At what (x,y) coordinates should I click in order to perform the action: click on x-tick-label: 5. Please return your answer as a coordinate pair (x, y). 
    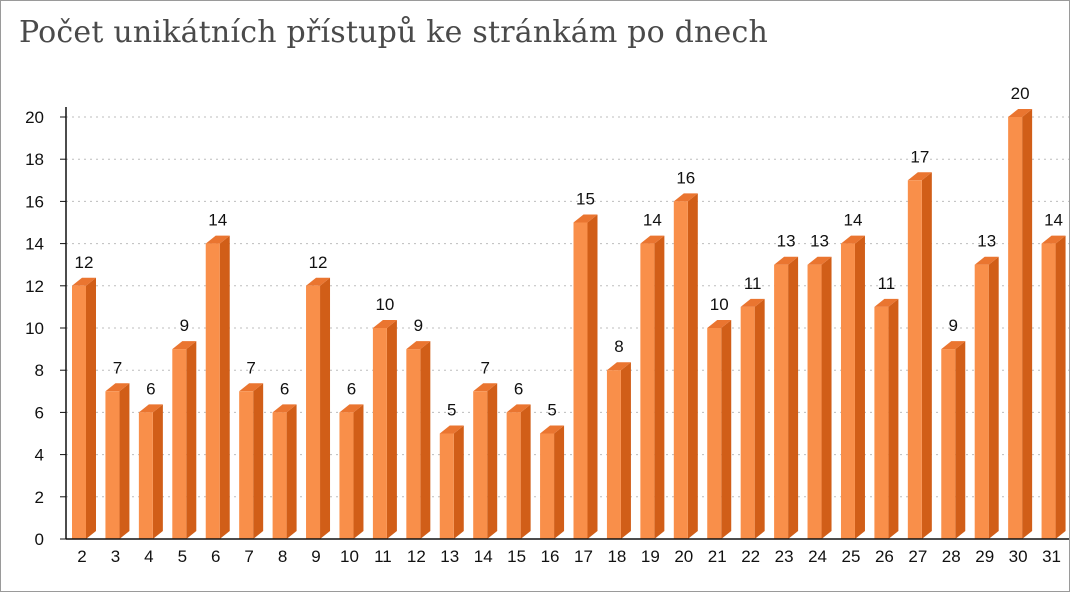
    Looking at the image, I should click on (182, 556).